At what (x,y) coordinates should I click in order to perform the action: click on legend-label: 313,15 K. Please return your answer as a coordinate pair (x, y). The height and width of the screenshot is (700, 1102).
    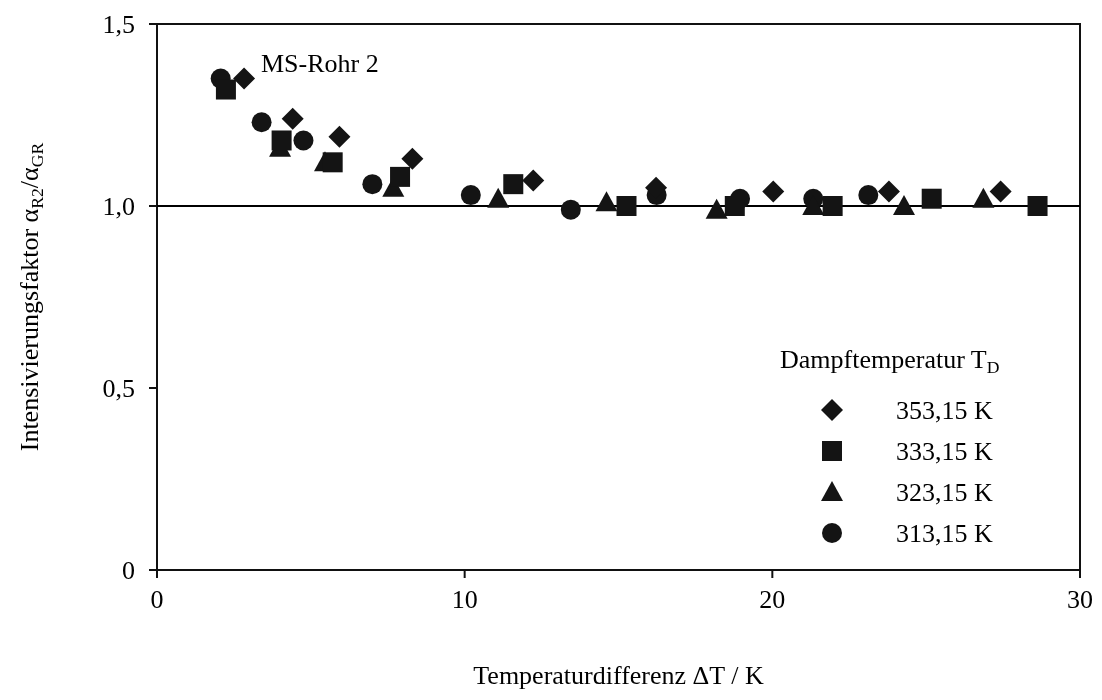
    Looking at the image, I should click on (944, 533).